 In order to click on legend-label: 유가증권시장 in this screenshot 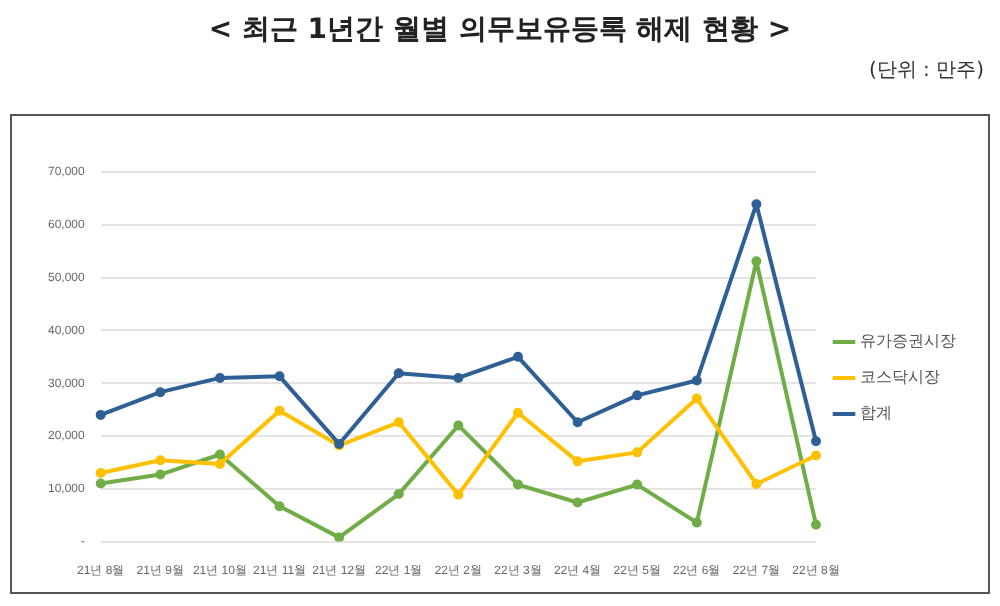, I will do `click(908, 341)`.